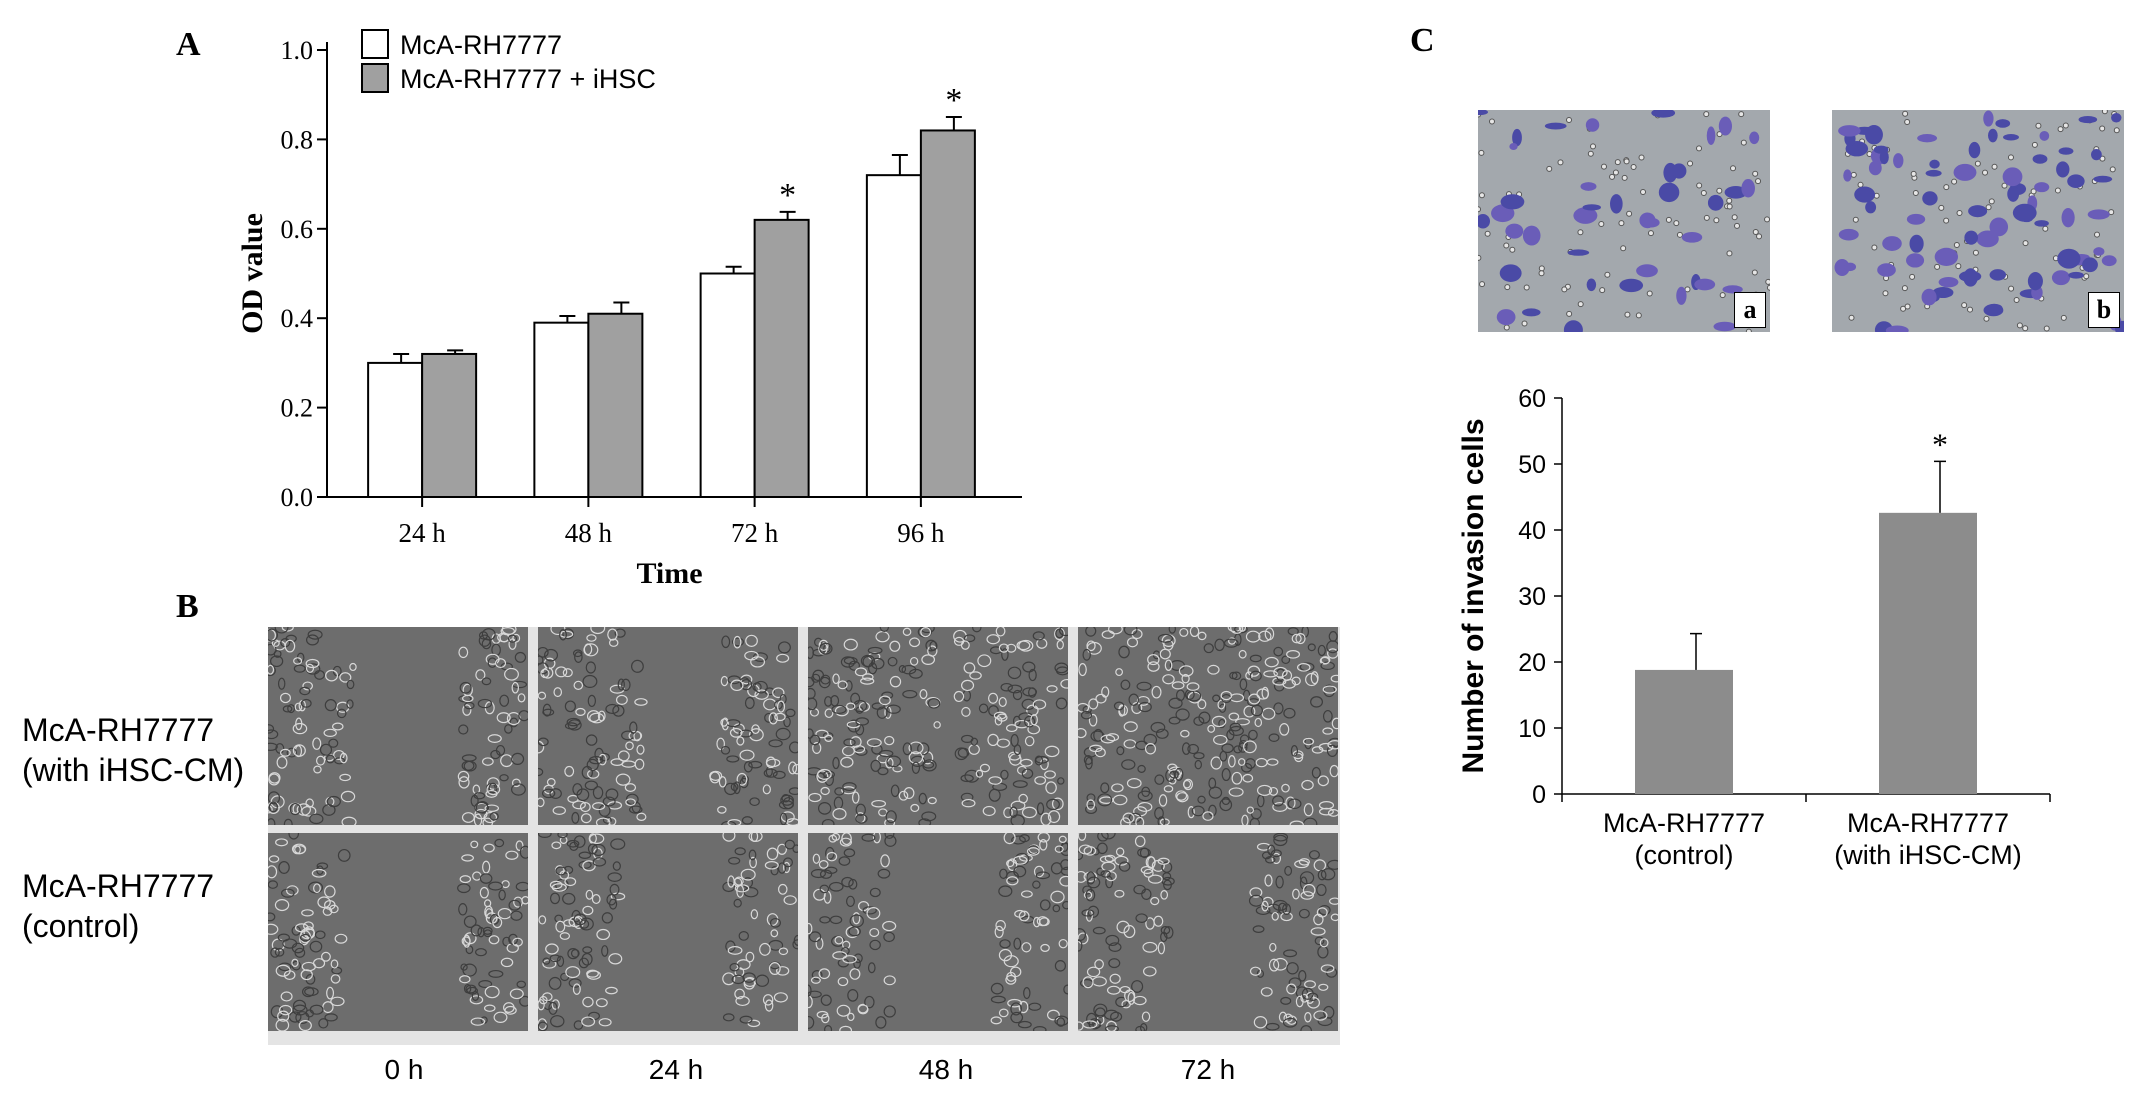  I want to click on stain-texture, so click(1624, 221).